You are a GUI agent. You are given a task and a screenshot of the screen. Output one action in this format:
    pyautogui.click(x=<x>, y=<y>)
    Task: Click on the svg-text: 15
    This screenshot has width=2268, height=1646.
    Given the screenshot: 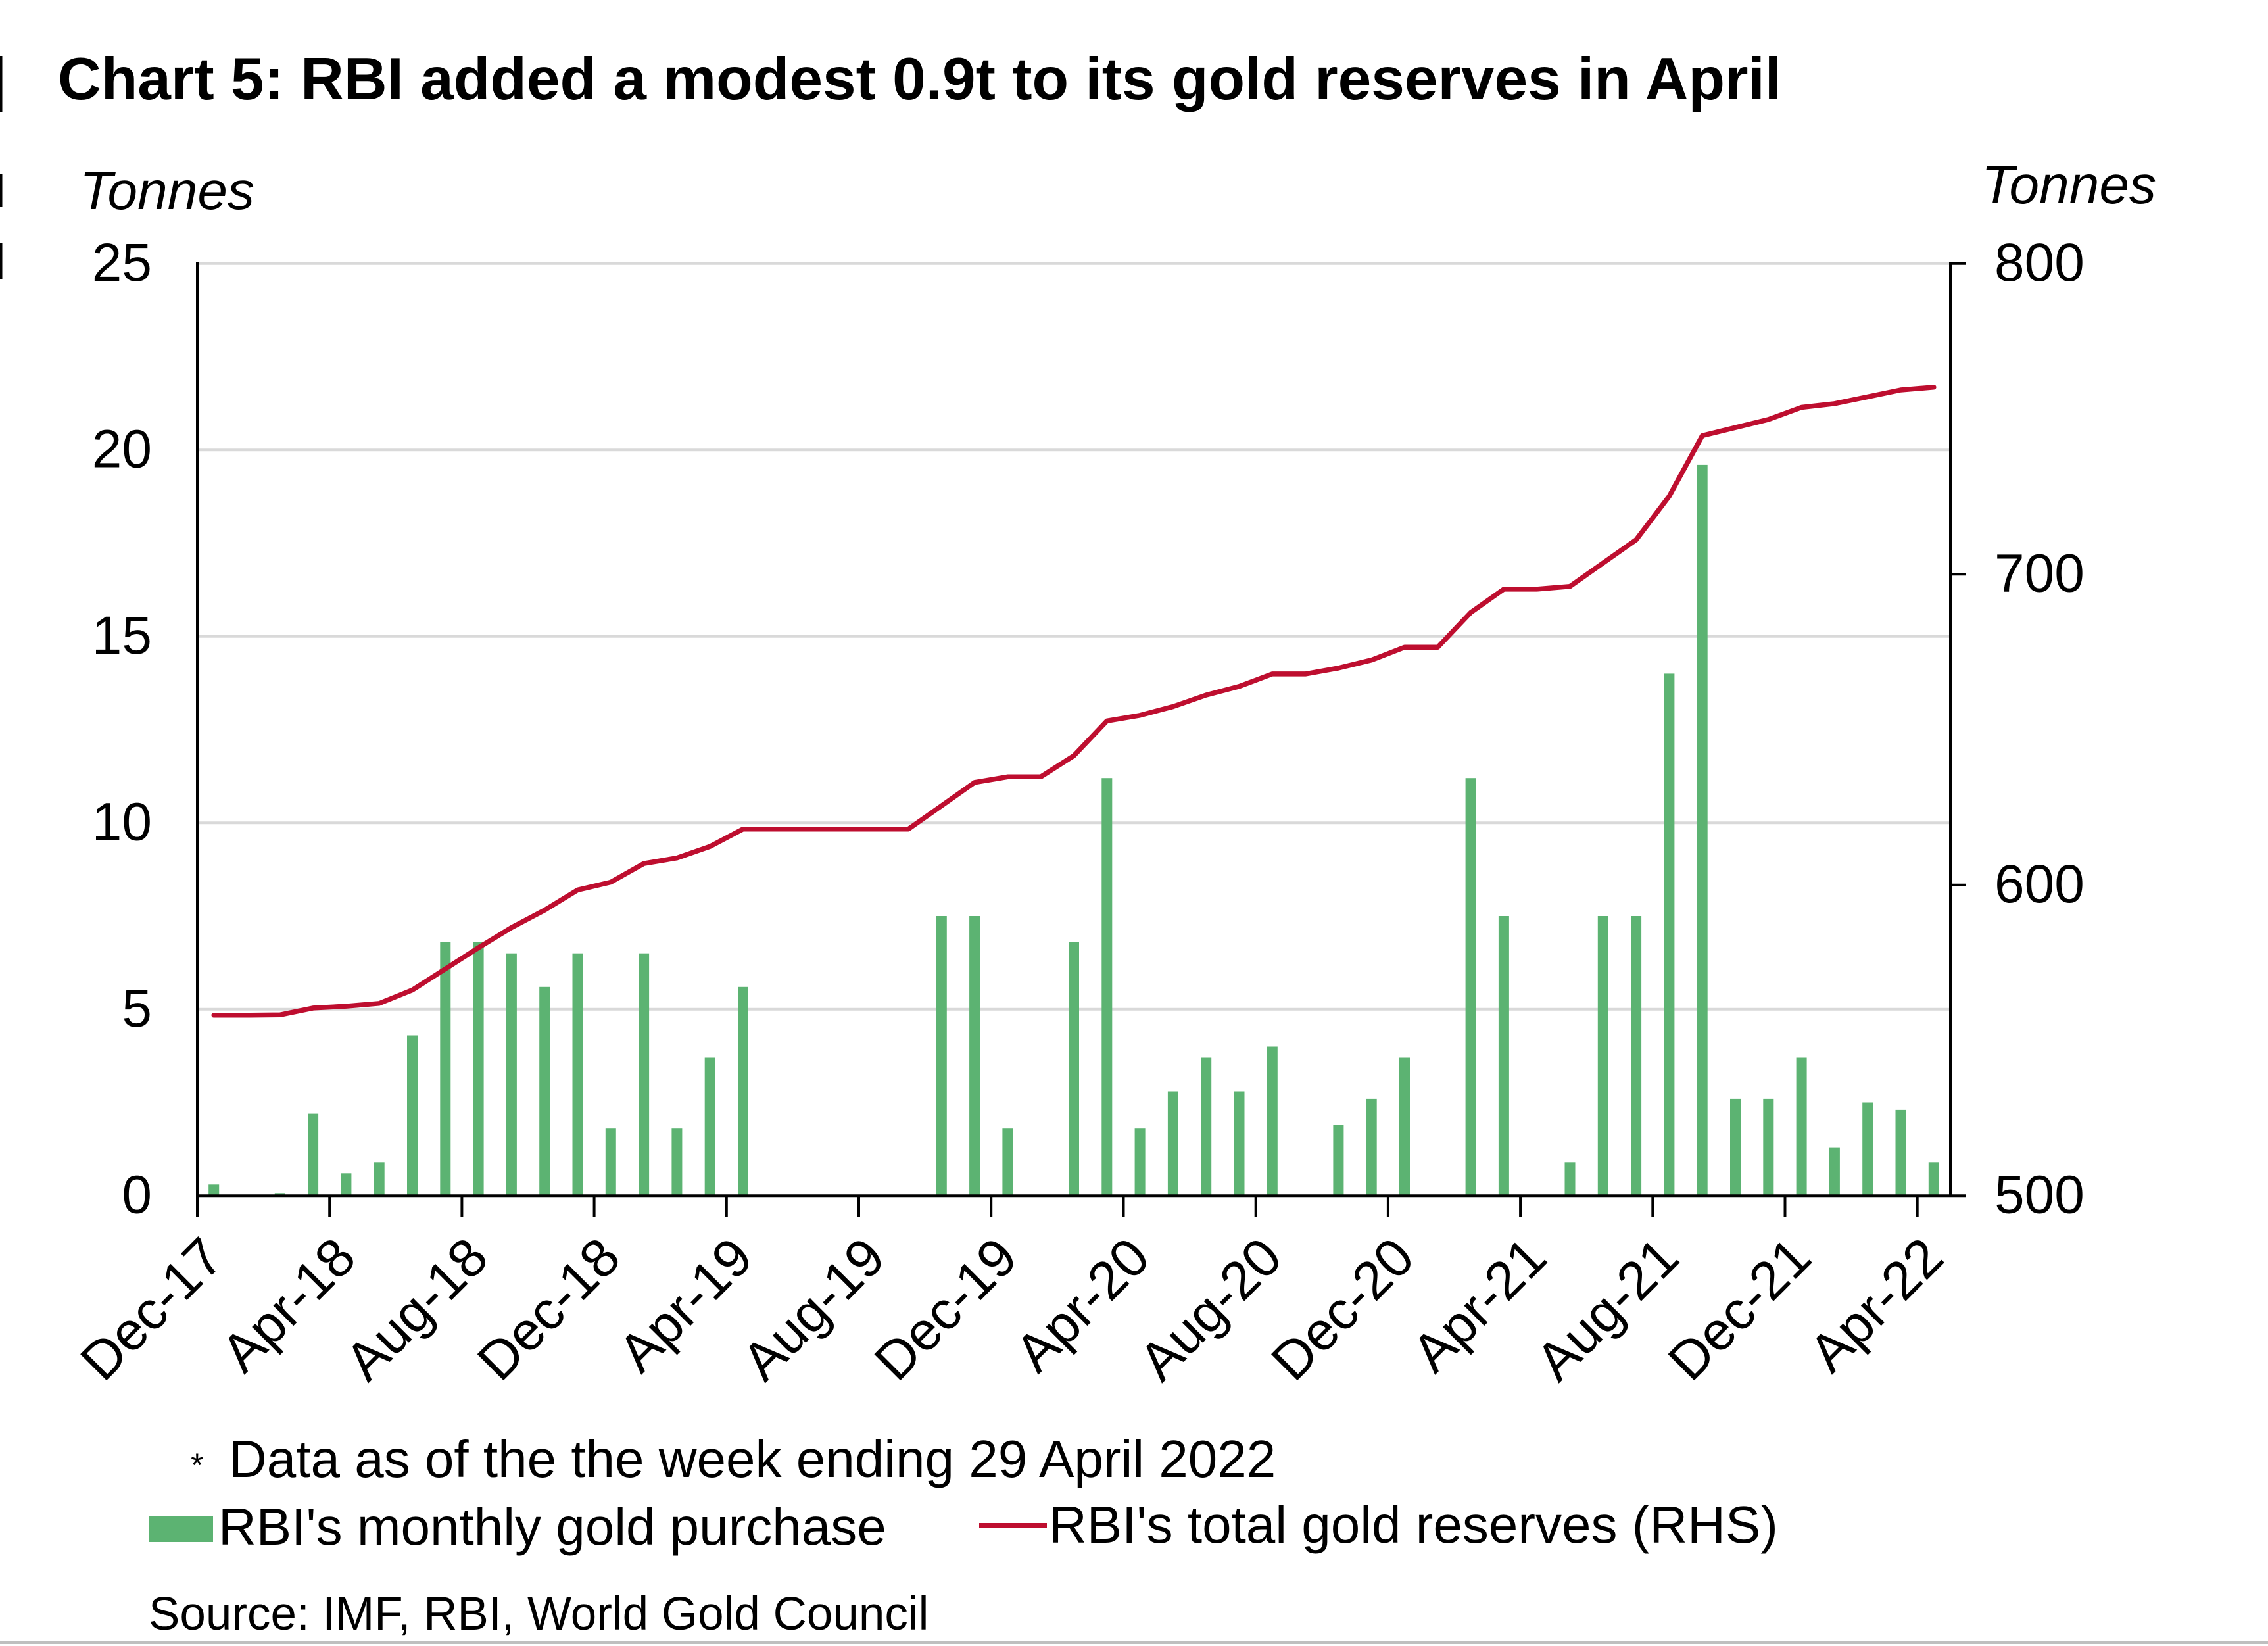 What is the action you would take?
    pyautogui.click(x=122, y=636)
    